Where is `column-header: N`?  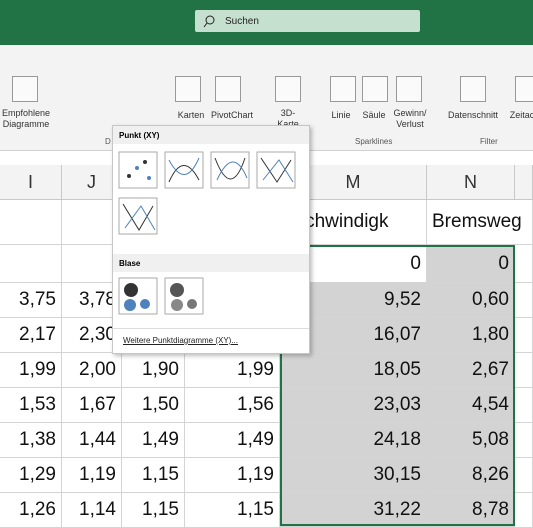 column-header: N is located at coordinates (471, 182).